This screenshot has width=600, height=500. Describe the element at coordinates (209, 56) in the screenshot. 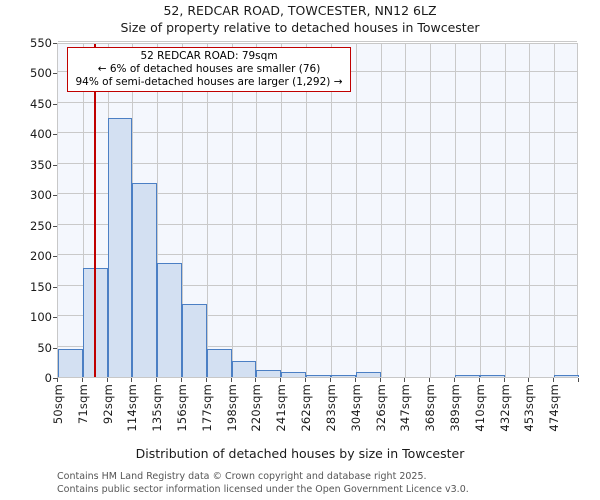

I see `annotation-line-1: 52 REDCAR ROAD: 79sqm` at that location.